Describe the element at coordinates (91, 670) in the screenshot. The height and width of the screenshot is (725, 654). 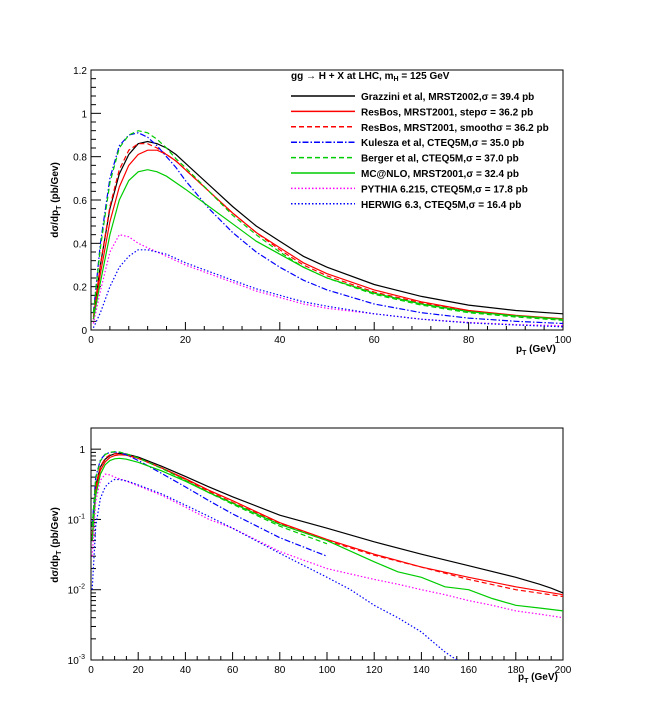
I see `bottom-x-tick-label: 0` at that location.